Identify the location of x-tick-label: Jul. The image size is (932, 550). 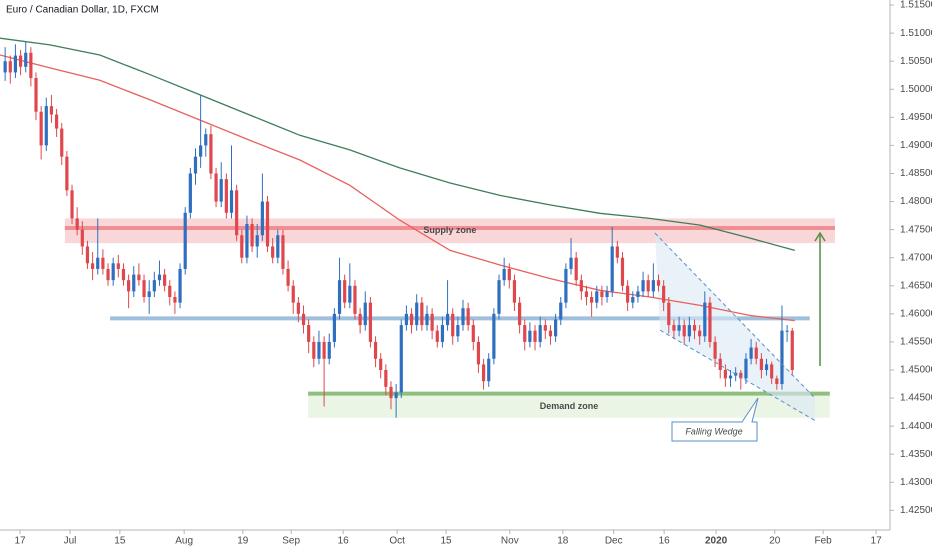
(70, 541).